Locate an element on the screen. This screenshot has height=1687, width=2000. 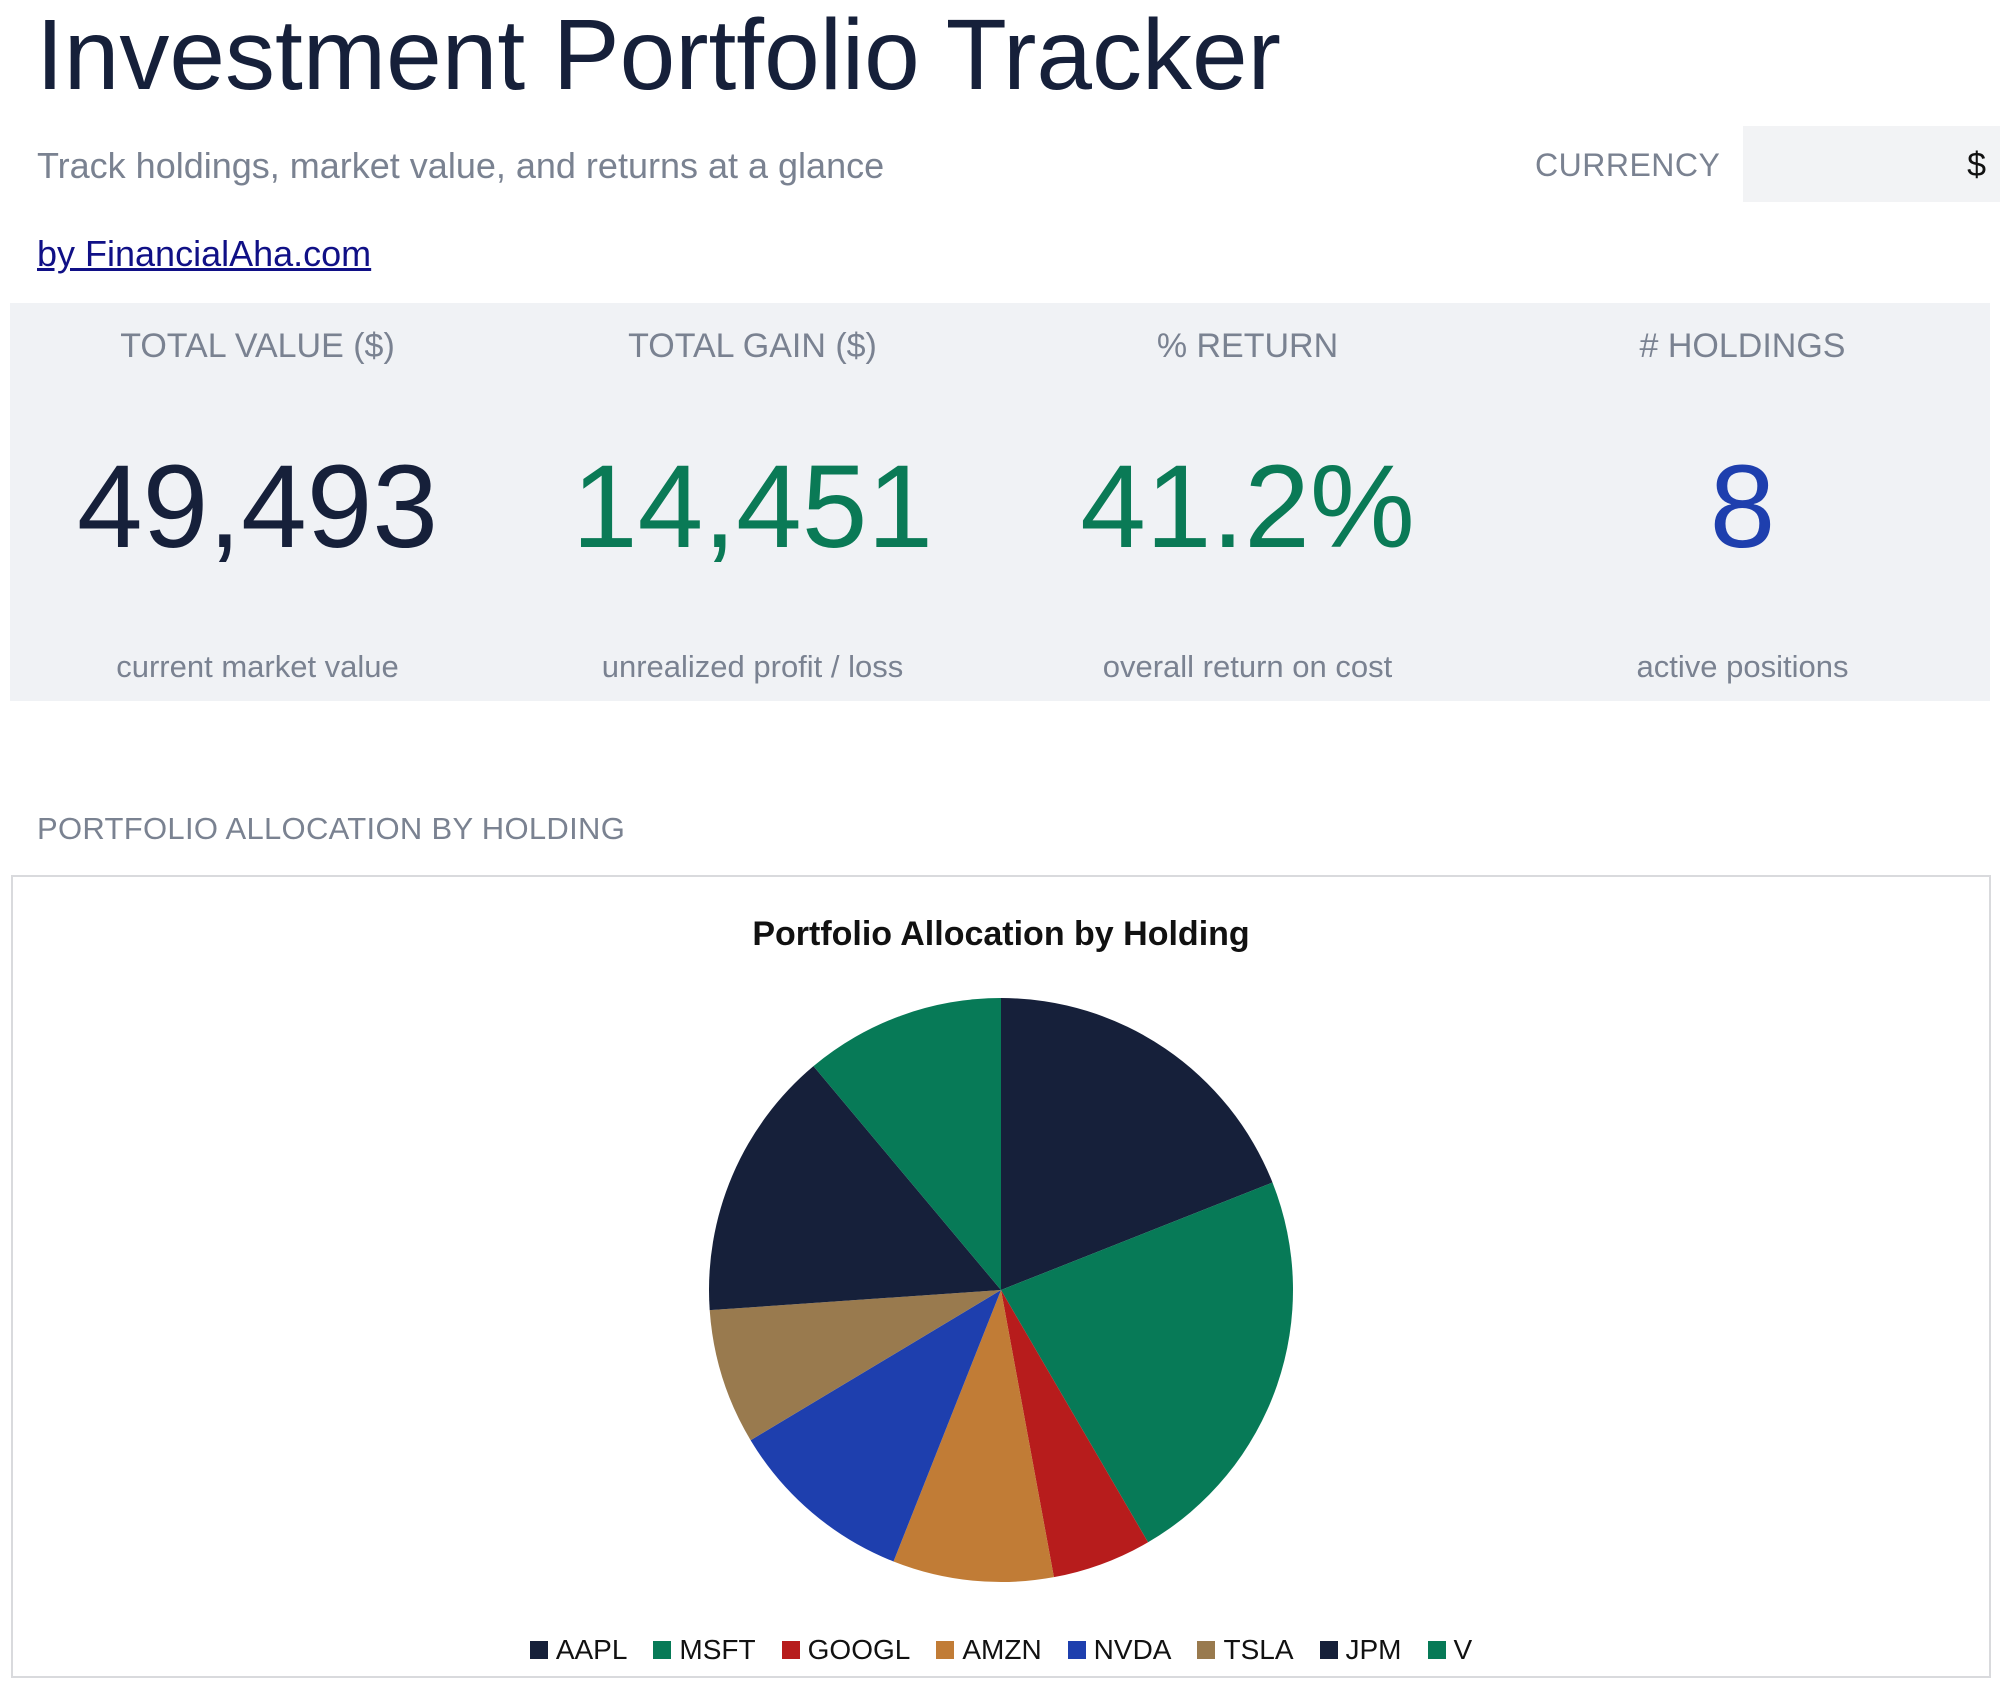
legend-label: AMZN is located at coordinates (1002, 1649).